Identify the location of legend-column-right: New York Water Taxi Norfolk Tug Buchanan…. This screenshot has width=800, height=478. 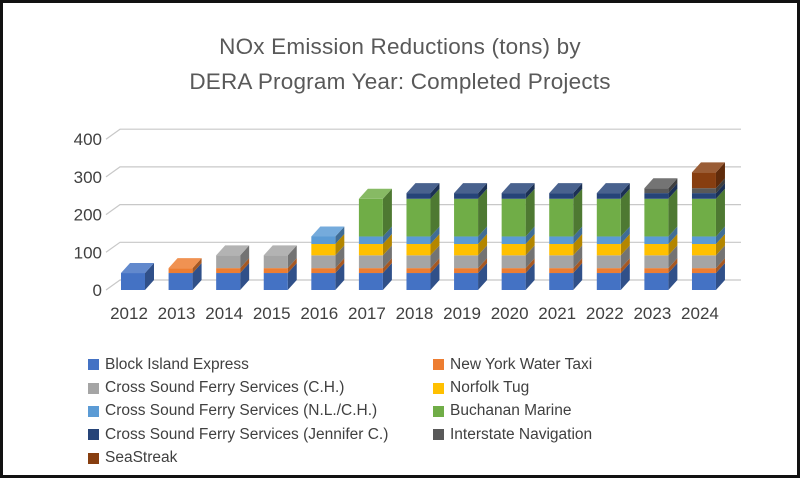
(512, 400).